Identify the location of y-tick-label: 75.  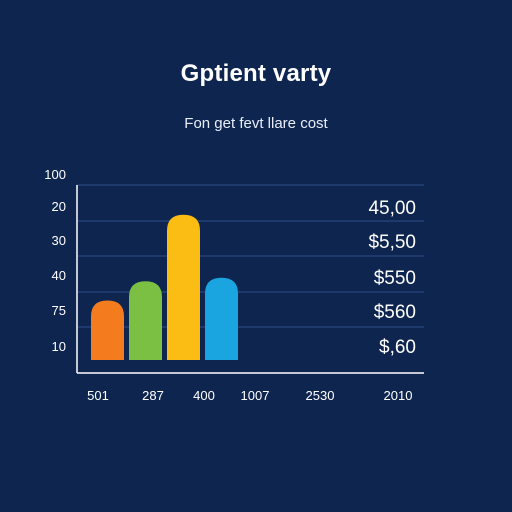
(59, 310).